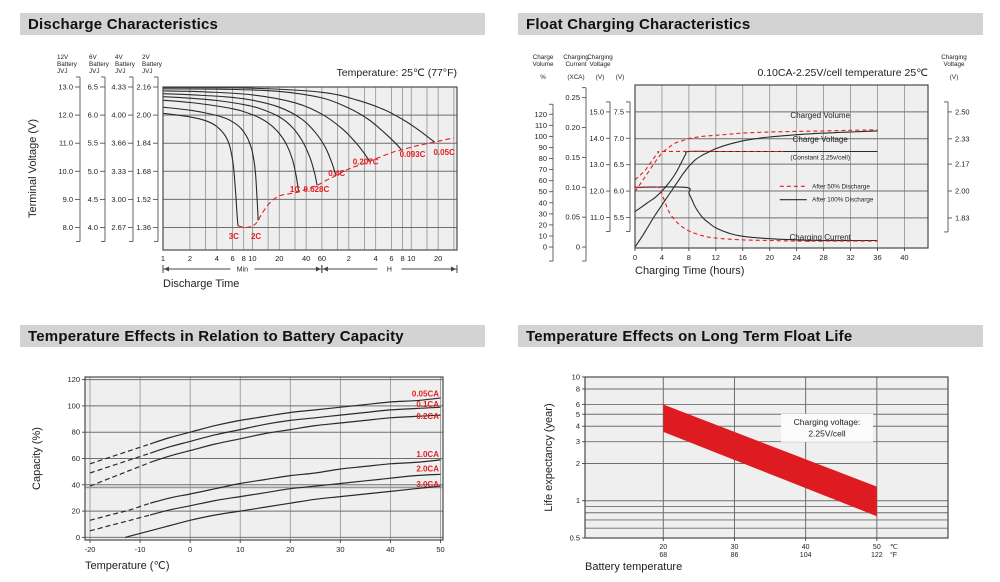 The width and height of the screenshot is (1000, 582). I want to click on svg-text: 40, so click(904, 257).